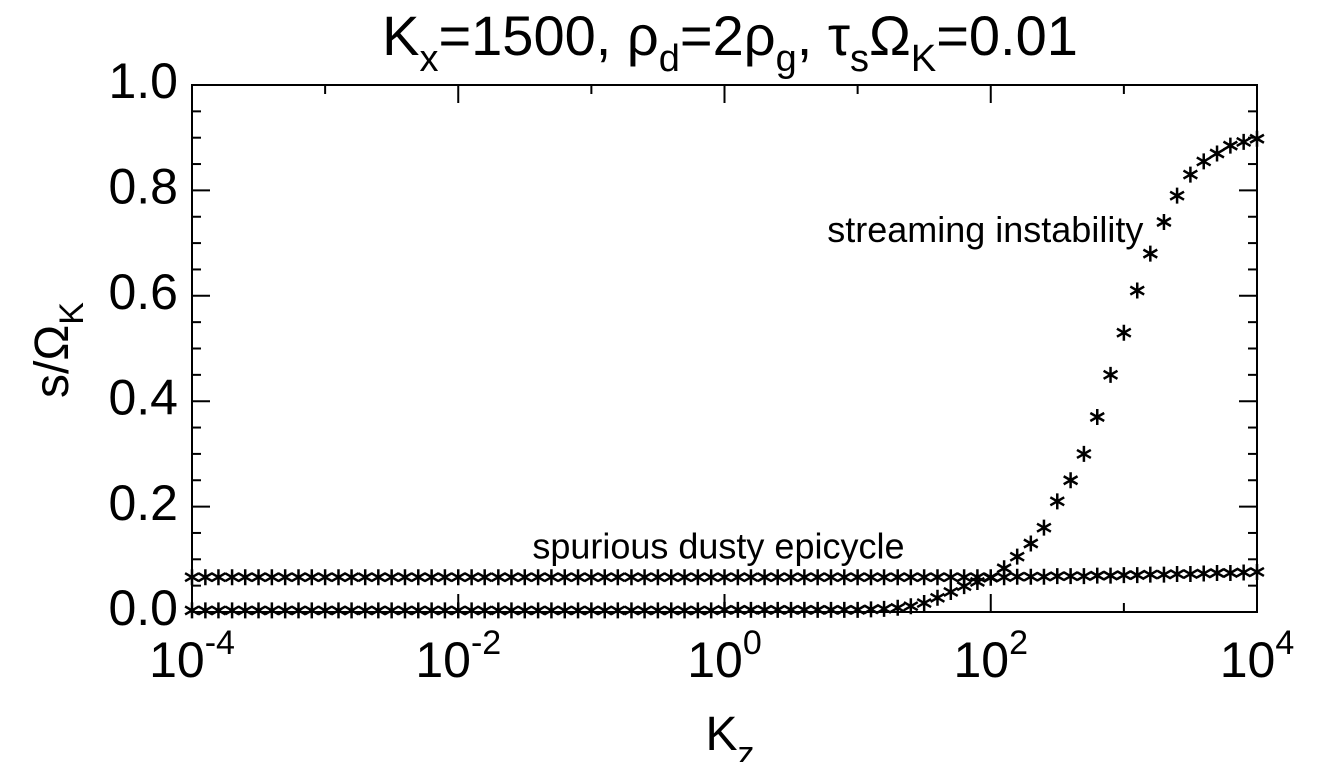 This screenshot has height=762, width=1330. What do you see at coordinates (143, 503) in the screenshot?
I see `y-tick-label: 0.2` at bounding box center [143, 503].